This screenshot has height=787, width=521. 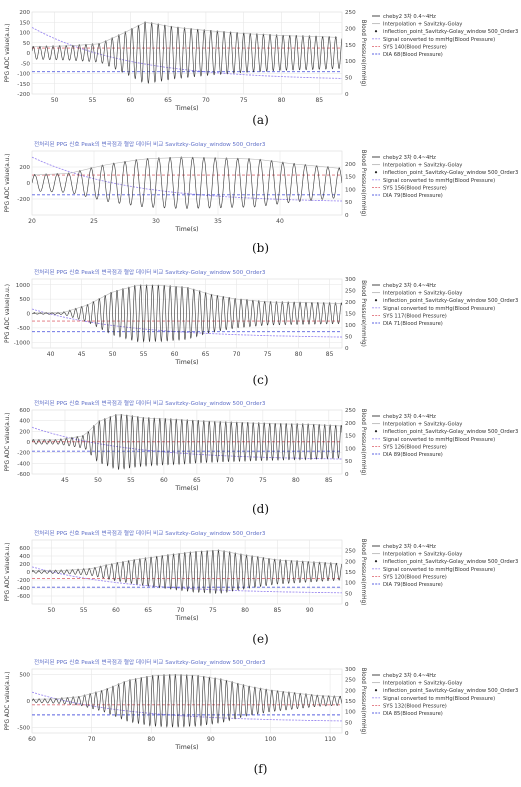 What do you see at coordinates (24, 23) in the screenshot?
I see `y-tick-label: 150` at bounding box center [24, 23].